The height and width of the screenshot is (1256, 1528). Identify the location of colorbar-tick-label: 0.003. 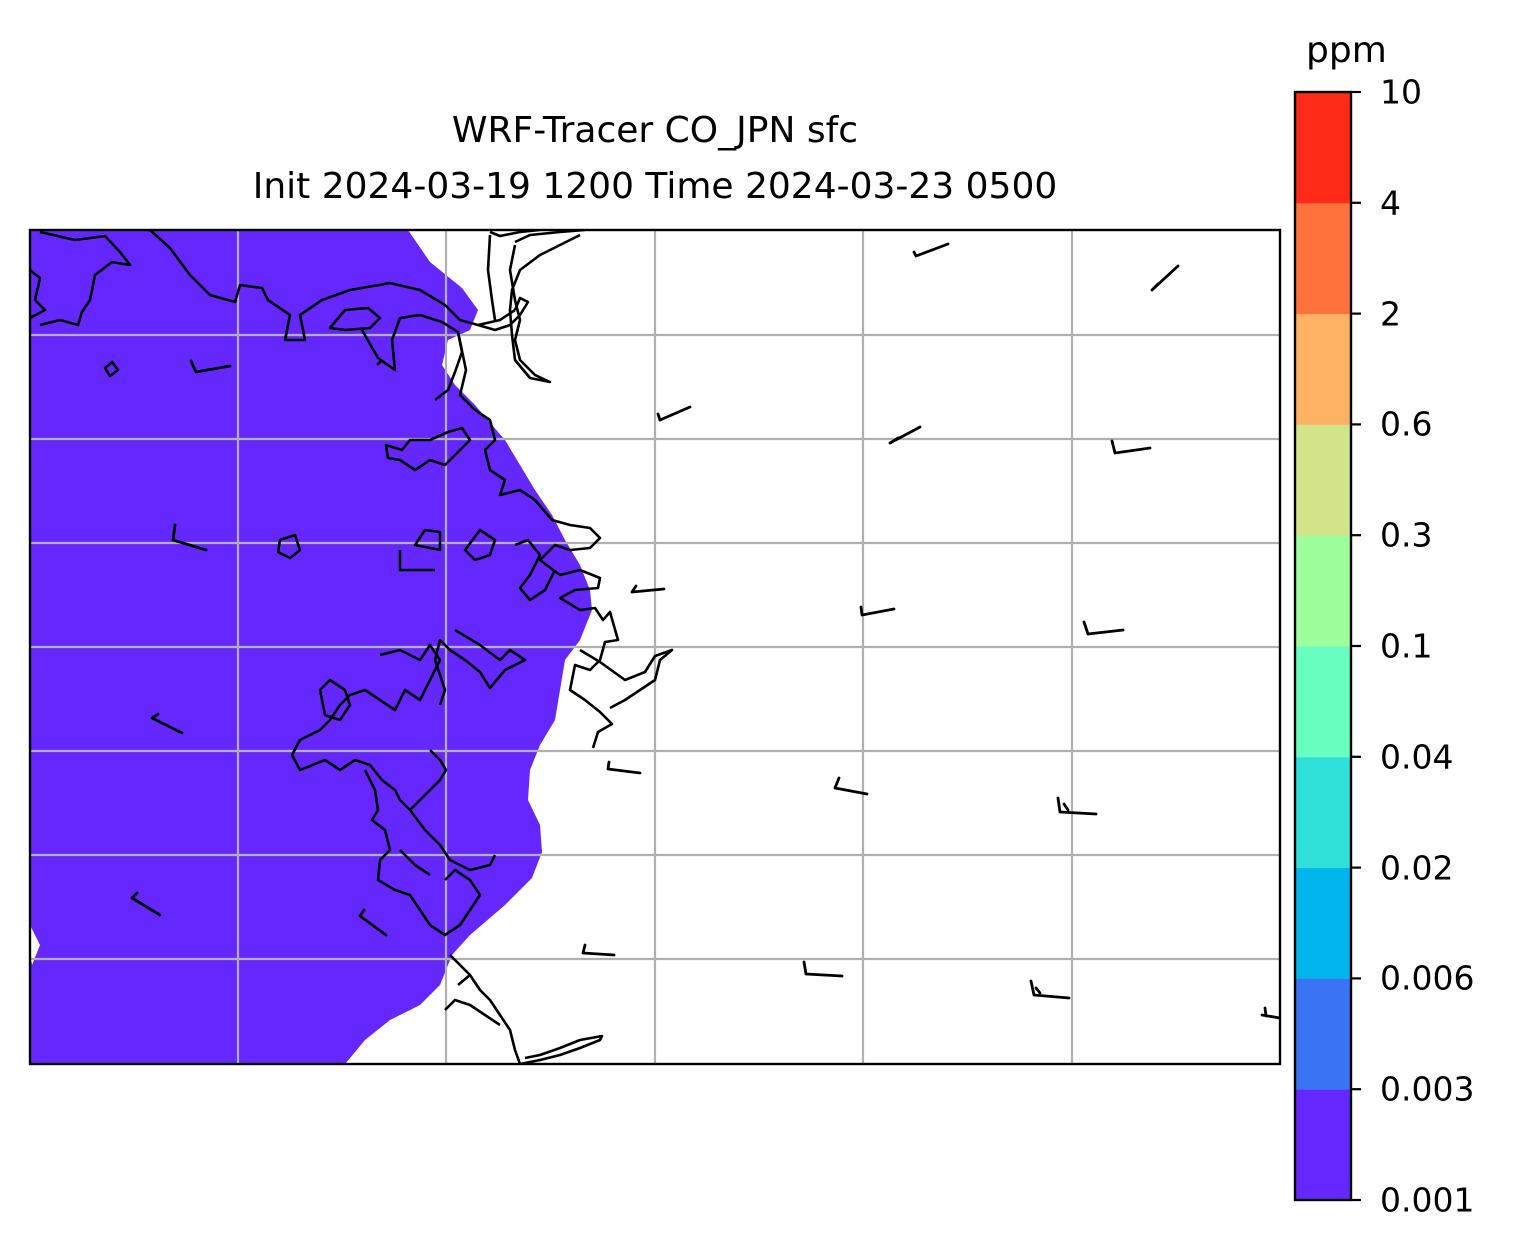
(1427, 1089).